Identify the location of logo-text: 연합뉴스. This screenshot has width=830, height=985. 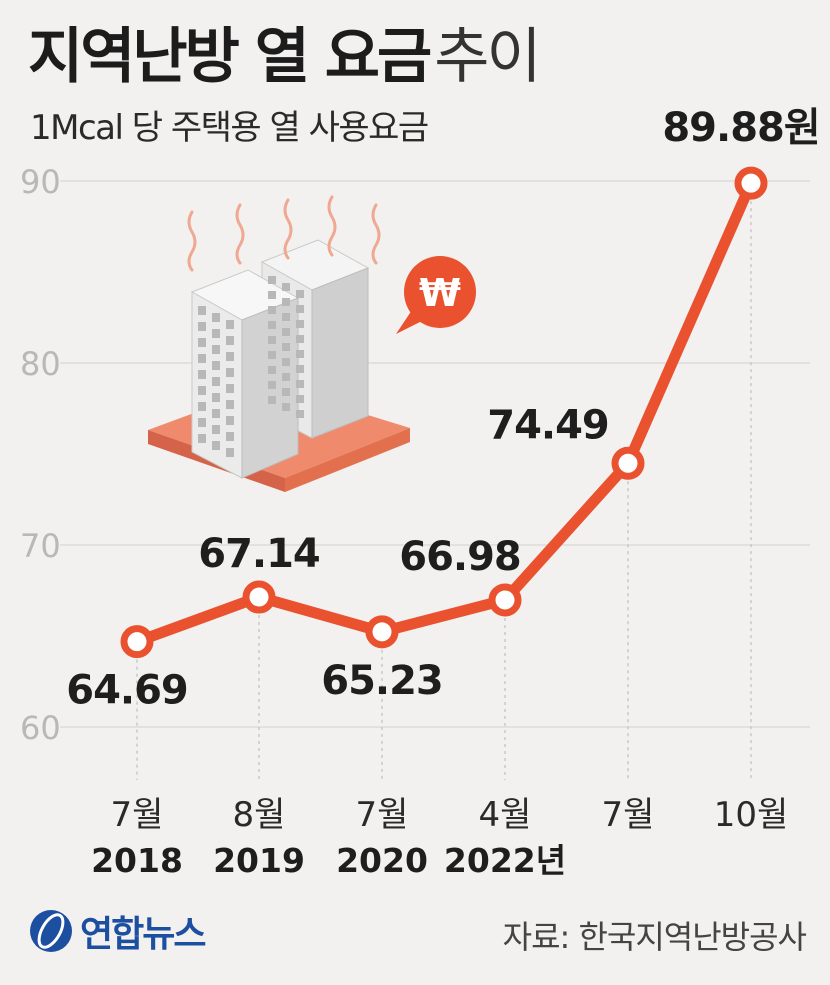
(143, 934).